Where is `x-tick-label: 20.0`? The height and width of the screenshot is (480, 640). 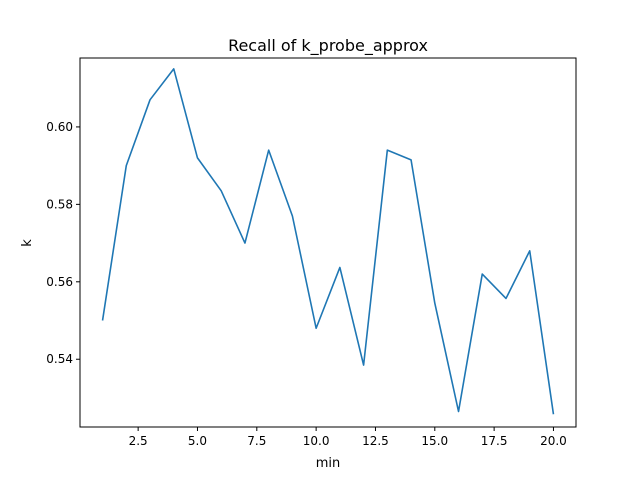 x-tick-label: 20.0 is located at coordinates (553, 441).